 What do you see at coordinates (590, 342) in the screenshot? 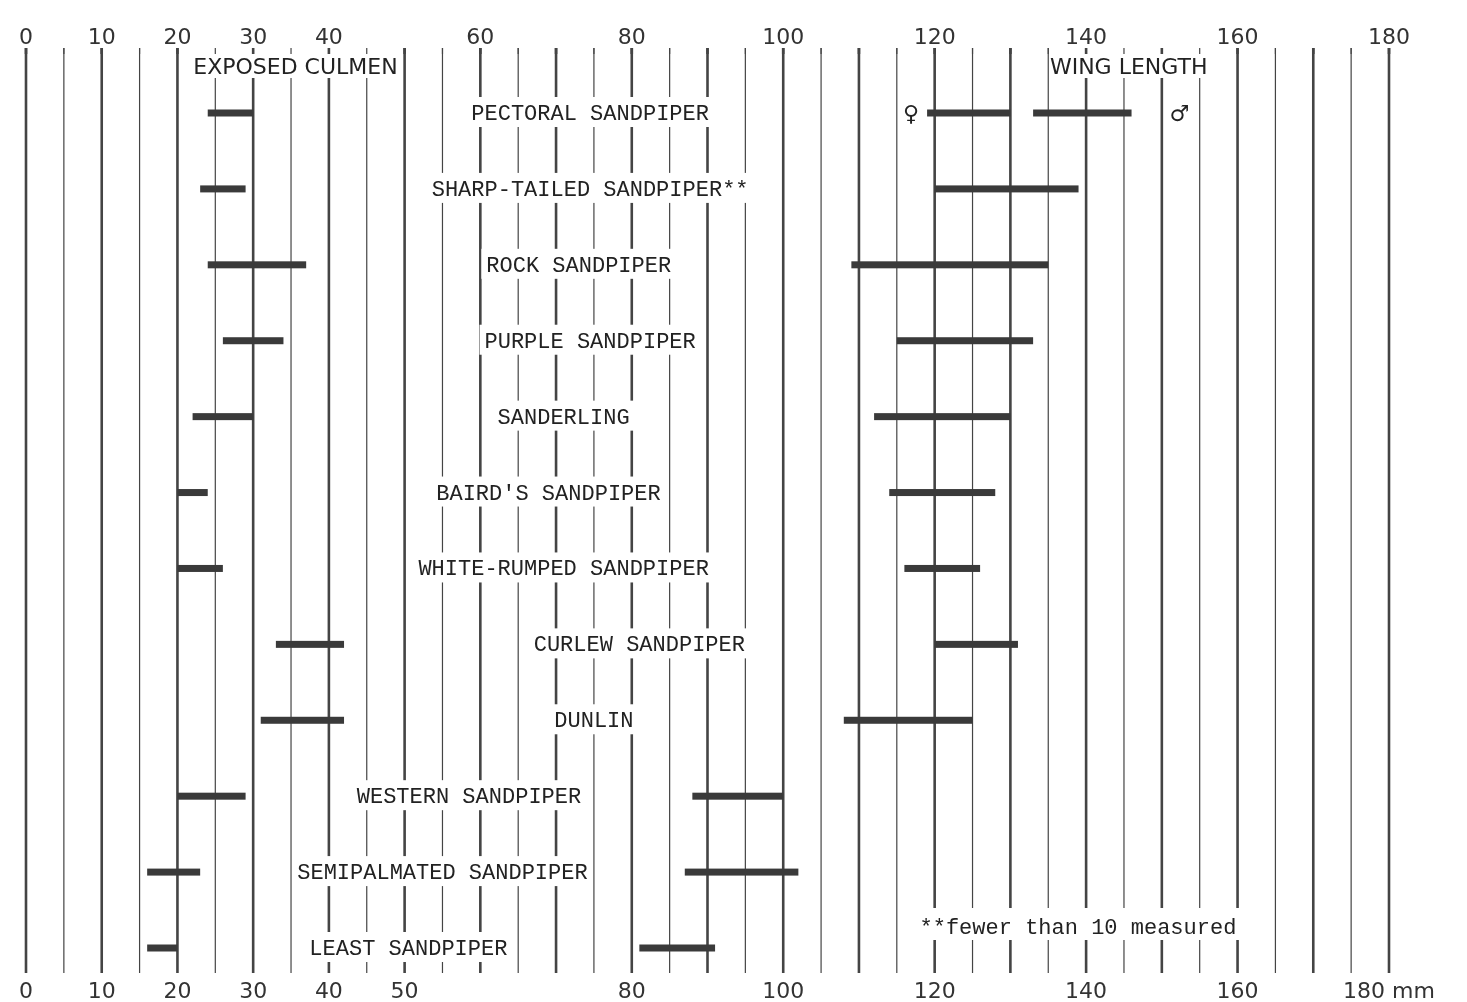
I see `y-tick-label: PURPLE SANDPIPER` at bounding box center [590, 342].